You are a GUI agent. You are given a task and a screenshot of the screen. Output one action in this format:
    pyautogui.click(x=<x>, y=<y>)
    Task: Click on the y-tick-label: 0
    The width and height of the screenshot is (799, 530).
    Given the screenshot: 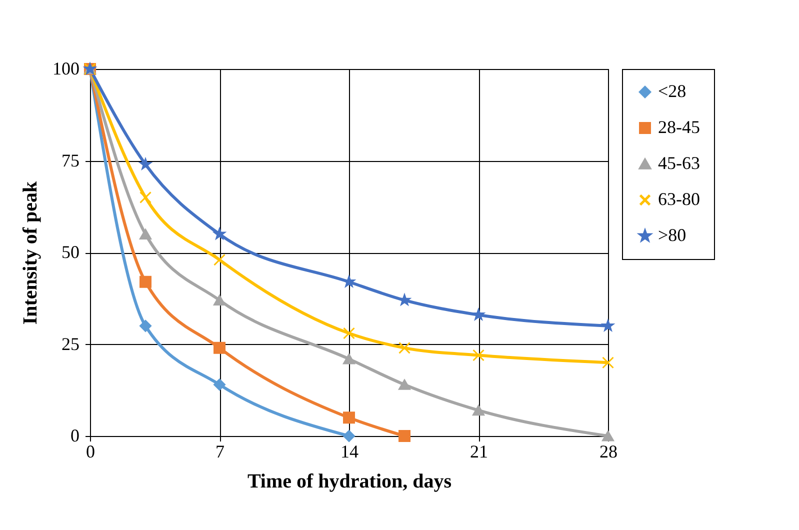 What is the action you would take?
    pyautogui.click(x=75, y=436)
    